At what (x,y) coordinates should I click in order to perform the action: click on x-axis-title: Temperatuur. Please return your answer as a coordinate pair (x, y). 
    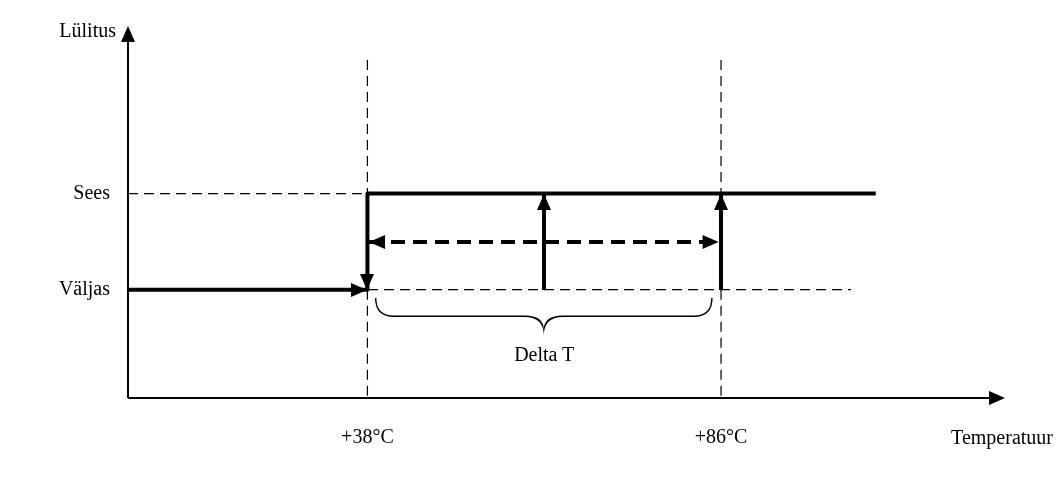
    Looking at the image, I should click on (1002, 438).